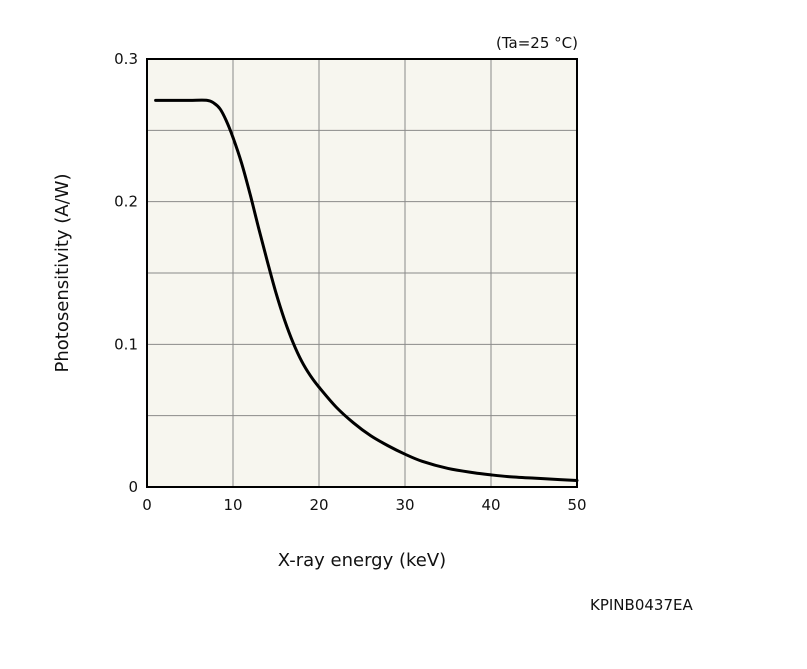  I want to click on y-tick-label: 0.1, so click(126, 344).